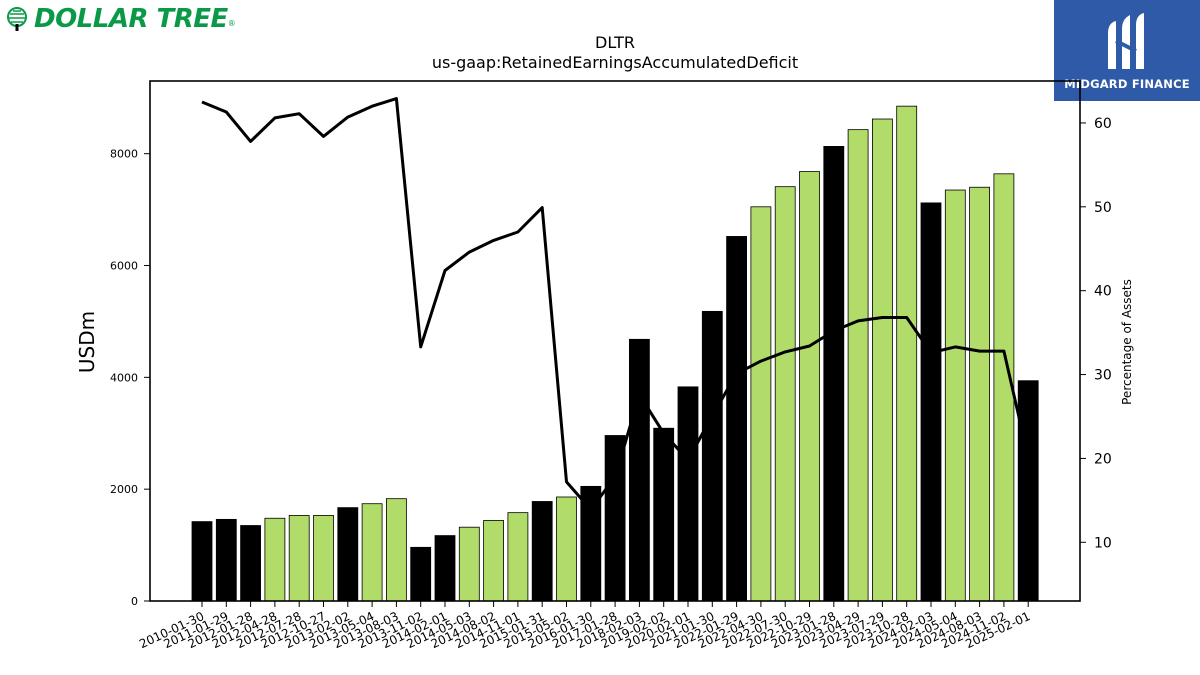 The image size is (1200, 675). What do you see at coordinates (124, 489) in the screenshot?
I see `y-tick-label: 2000` at bounding box center [124, 489].